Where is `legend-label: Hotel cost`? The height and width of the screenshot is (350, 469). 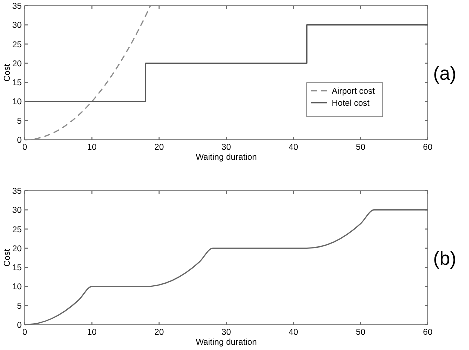
legend-label: Hotel cost is located at coordinates (351, 103).